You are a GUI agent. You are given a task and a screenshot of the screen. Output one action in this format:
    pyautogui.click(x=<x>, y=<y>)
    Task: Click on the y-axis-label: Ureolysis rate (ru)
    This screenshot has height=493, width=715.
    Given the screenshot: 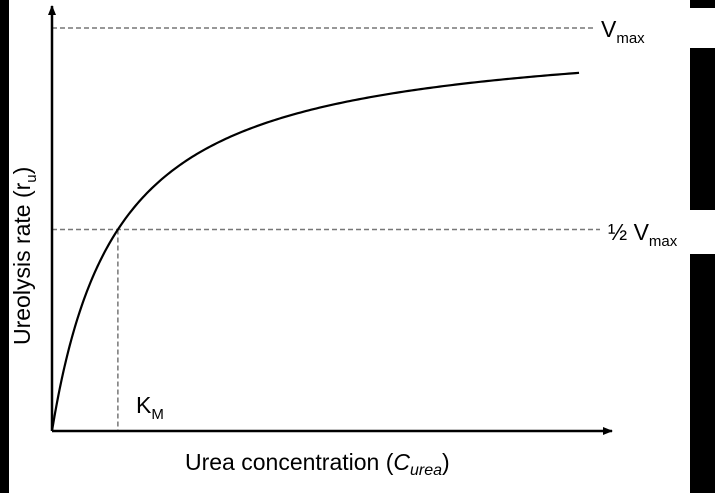 What is the action you would take?
    pyautogui.click(x=24, y=256)
    